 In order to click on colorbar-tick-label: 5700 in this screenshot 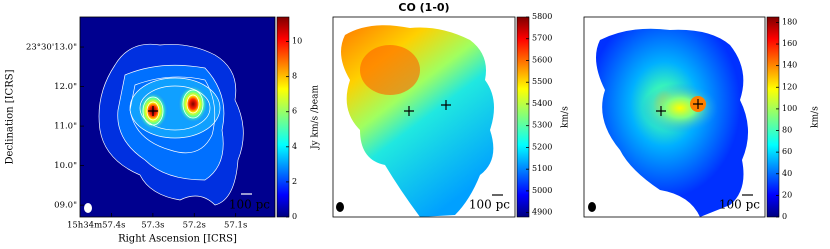, I will do `click(542, 38)`.